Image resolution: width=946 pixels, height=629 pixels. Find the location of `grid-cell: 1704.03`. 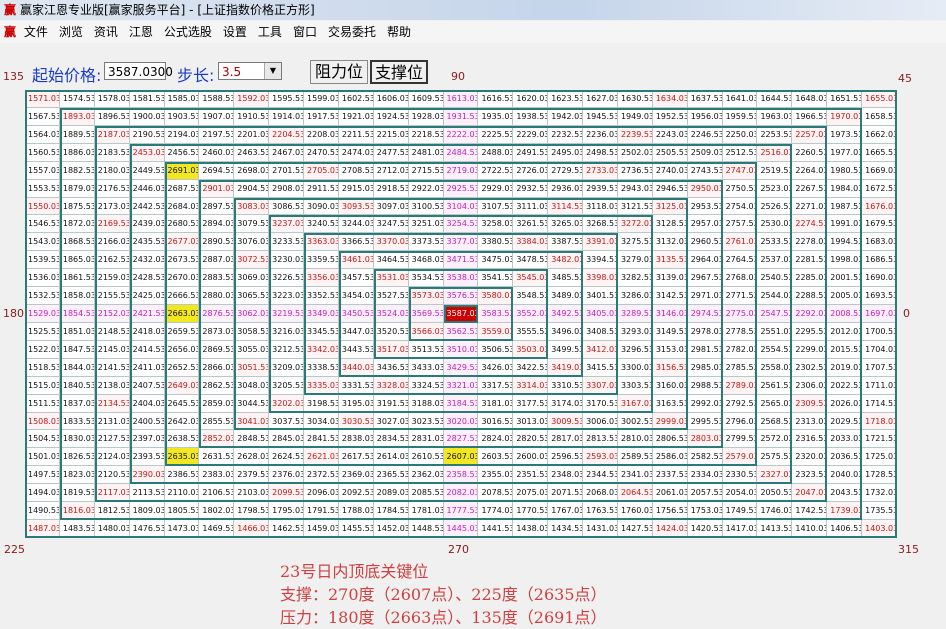

grid-cell: 1704.03 is located at coordinates (879, 349).